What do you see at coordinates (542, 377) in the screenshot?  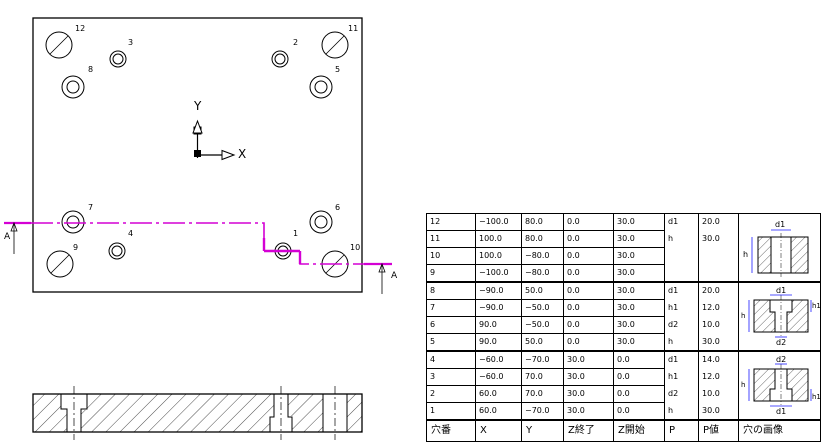 I see `cell-y: 70.0` at bounding box center [542, 377].